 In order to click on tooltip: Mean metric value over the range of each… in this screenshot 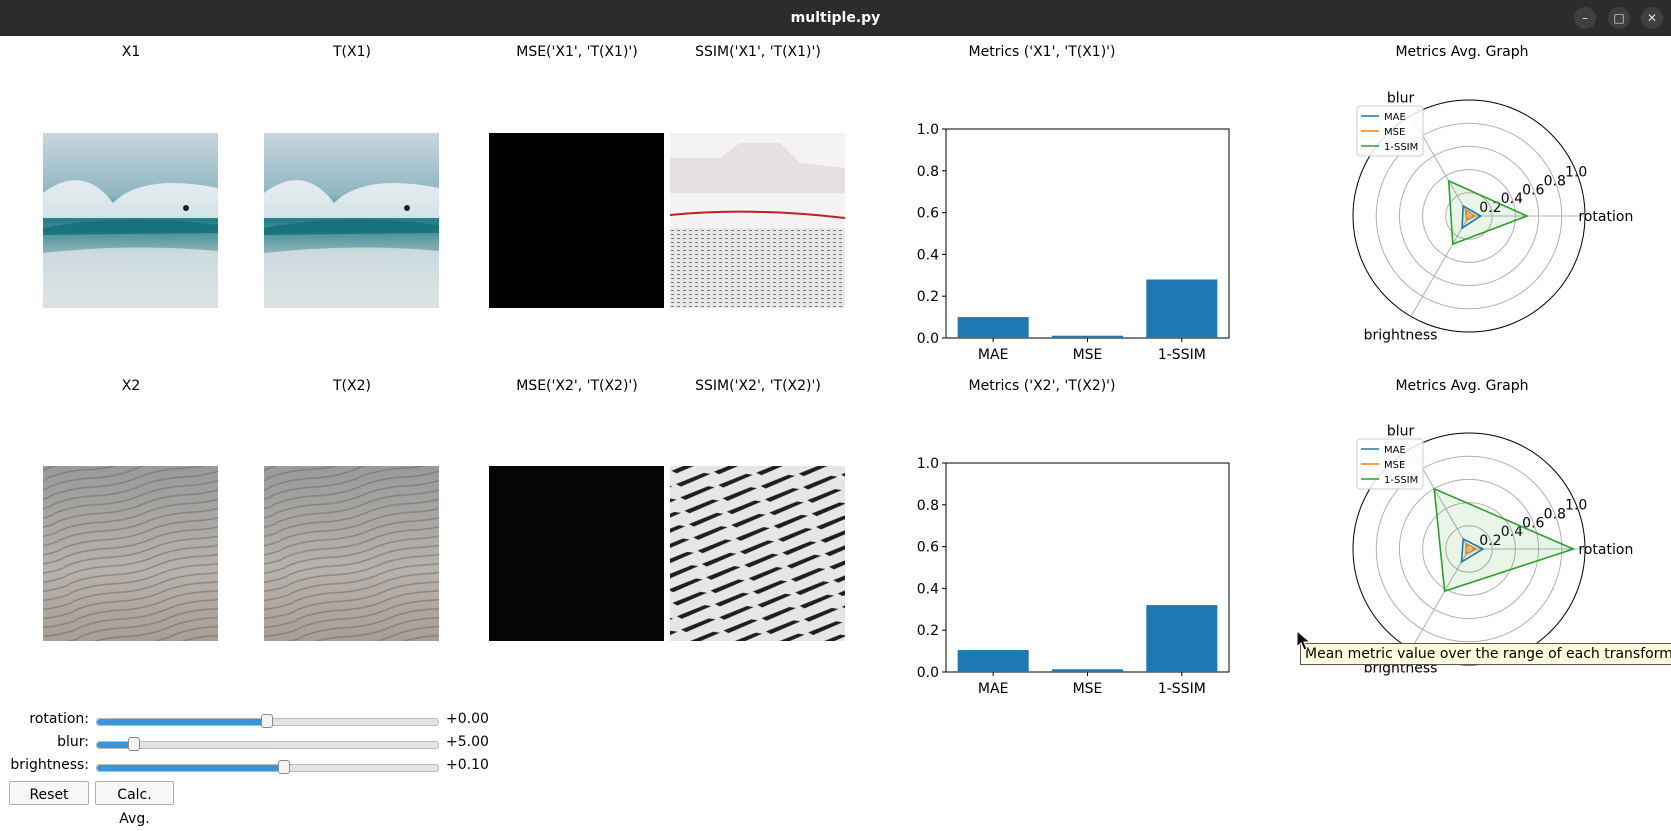, I will do `click(1485, 654)`.